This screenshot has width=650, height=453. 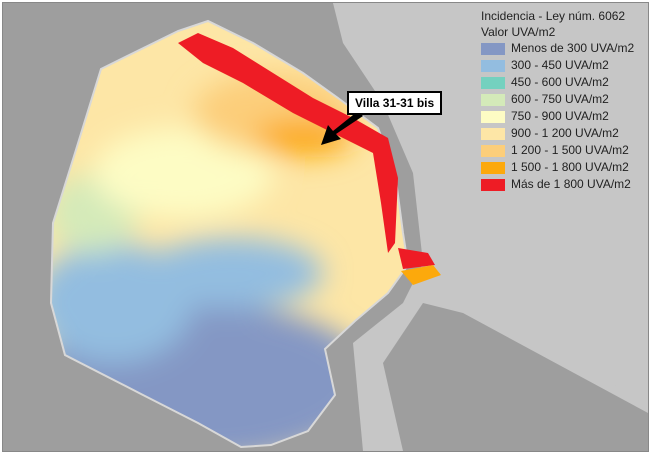 What do you see at coordinates (183, 173) in the screenshot?
I see `zone-yellow-center` at bounding box center [183, 173].